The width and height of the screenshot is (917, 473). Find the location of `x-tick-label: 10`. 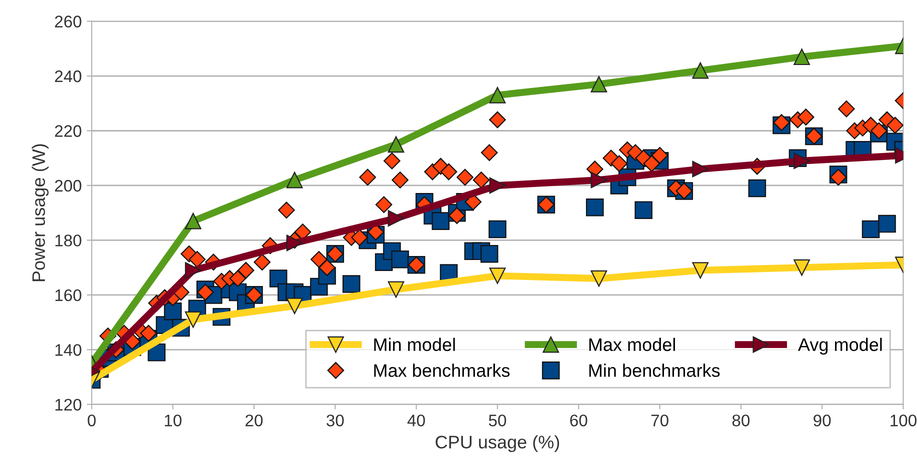

x-tick-label: 10 is located at coordinates (173, 420).